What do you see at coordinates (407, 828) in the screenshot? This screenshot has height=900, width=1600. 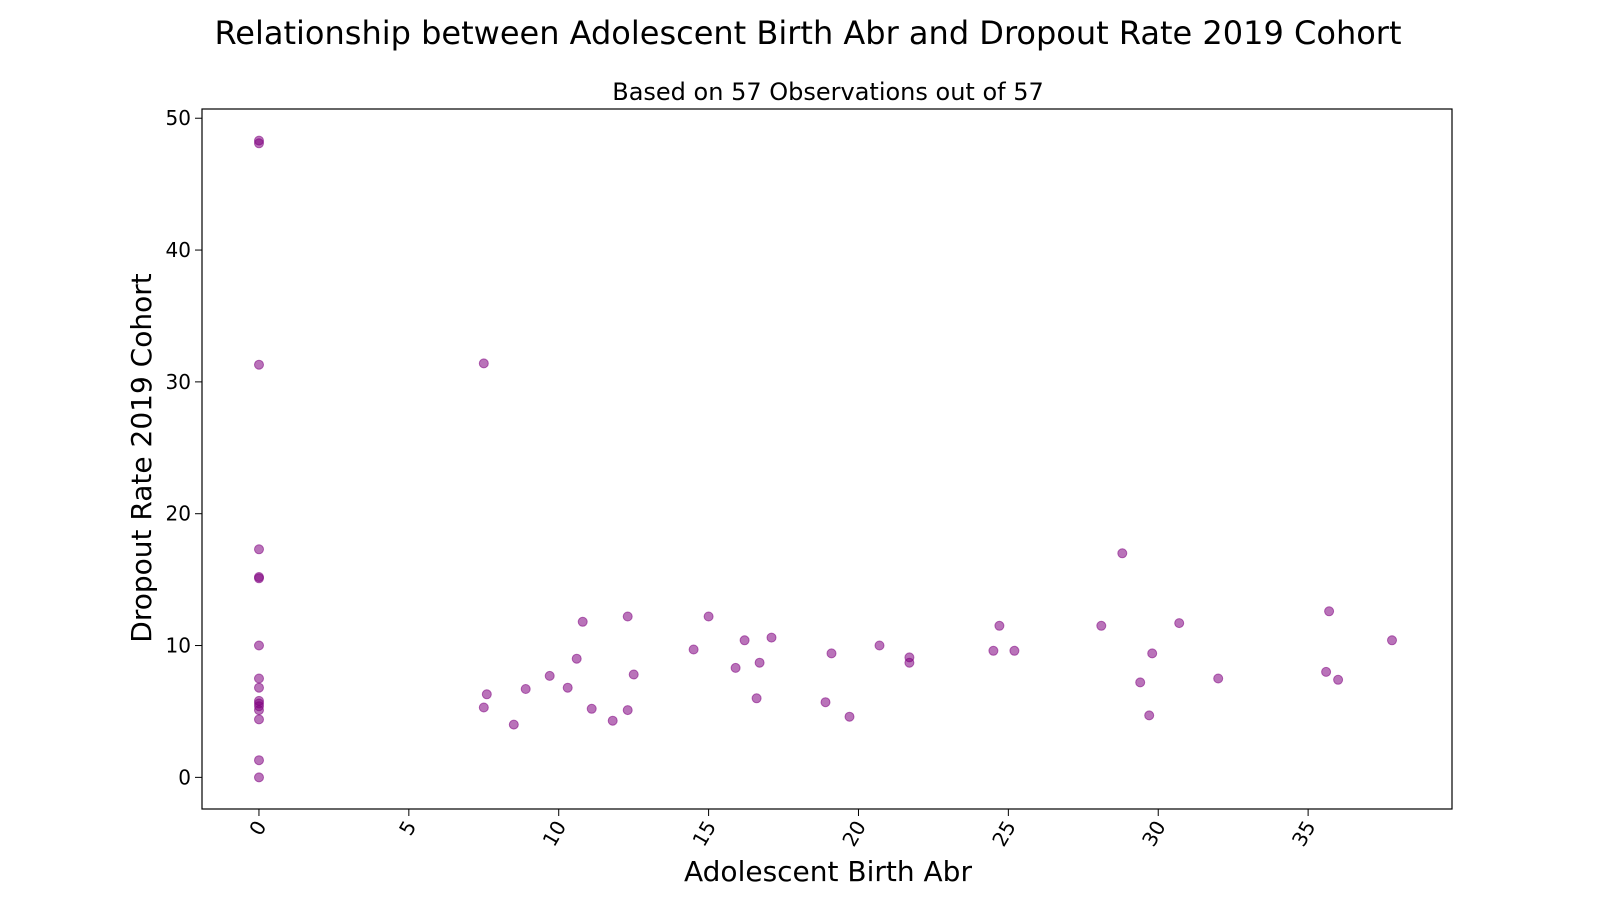 I see `x-tick-label: 5` at bounding box center [407, 828].